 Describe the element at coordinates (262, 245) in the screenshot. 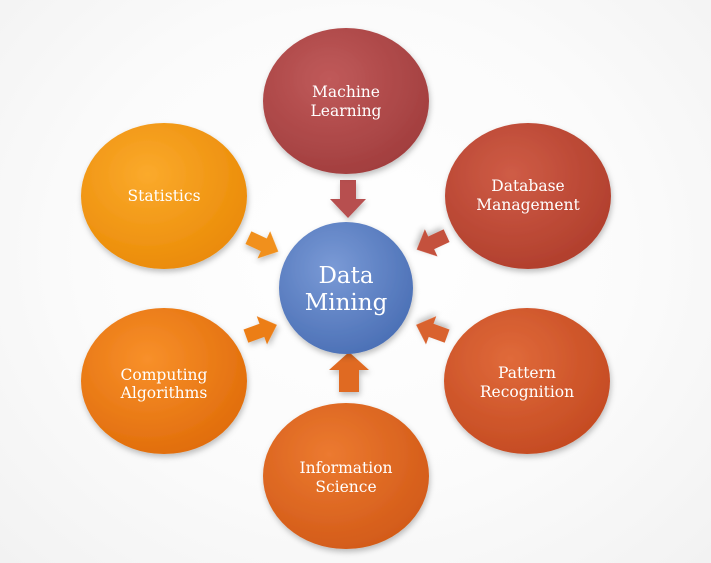

I see `arrow-statistics` at that location.